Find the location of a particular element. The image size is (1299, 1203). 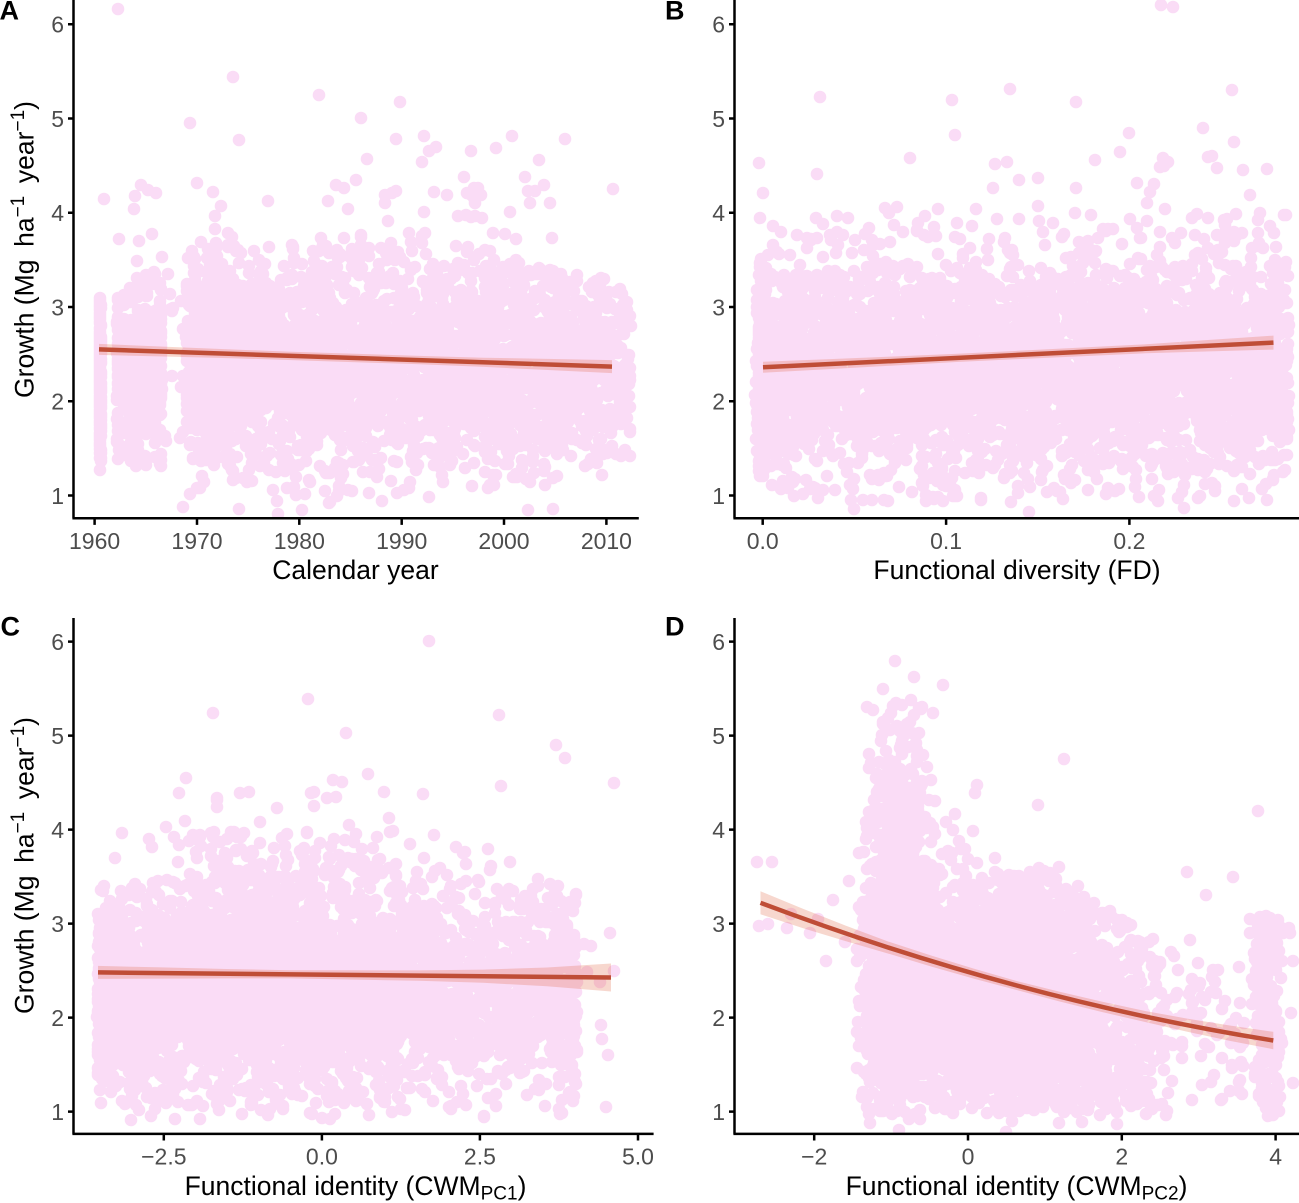

svg-text: D is located at coordinates (675, 627).